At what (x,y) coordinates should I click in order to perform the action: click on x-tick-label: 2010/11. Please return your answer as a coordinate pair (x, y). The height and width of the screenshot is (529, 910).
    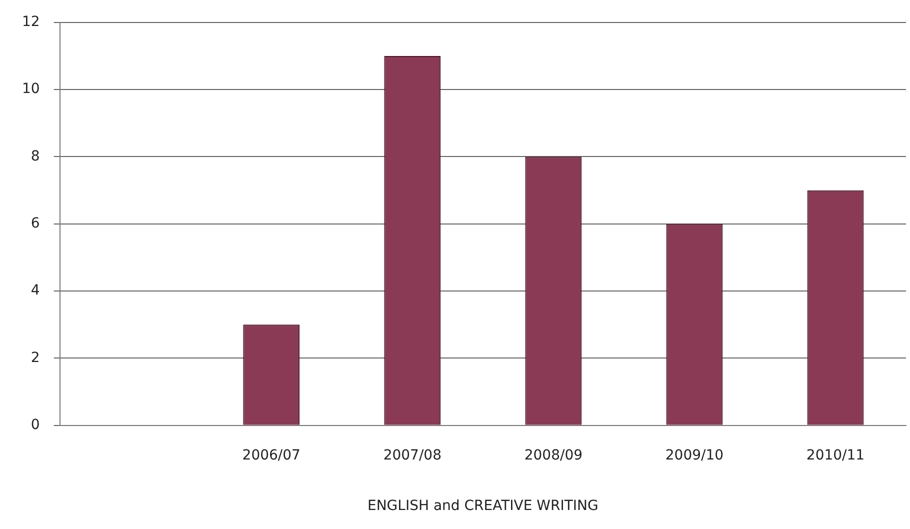
    Looking at the image, I should click on (835, 455).